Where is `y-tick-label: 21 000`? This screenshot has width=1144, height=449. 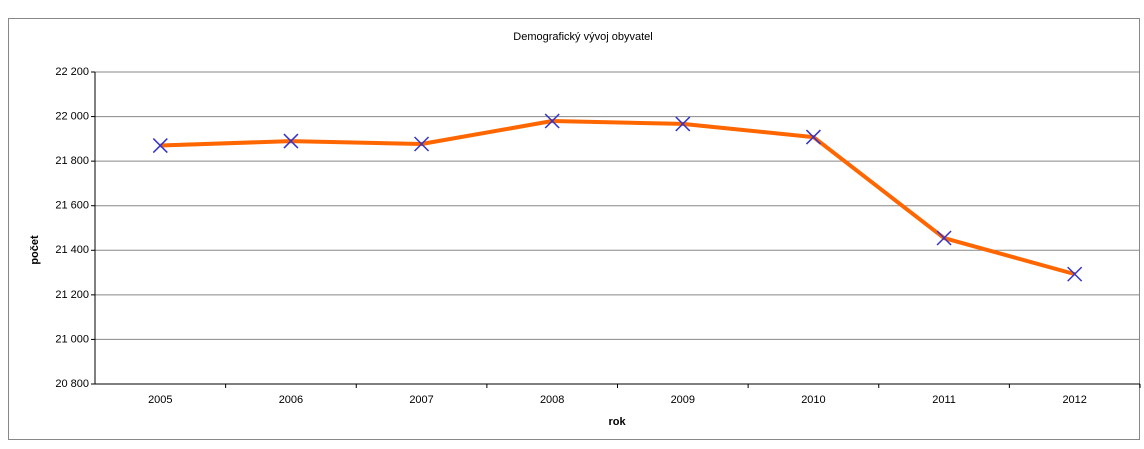
y-tick-label: 21 000 is located at coordinates (72, 339).